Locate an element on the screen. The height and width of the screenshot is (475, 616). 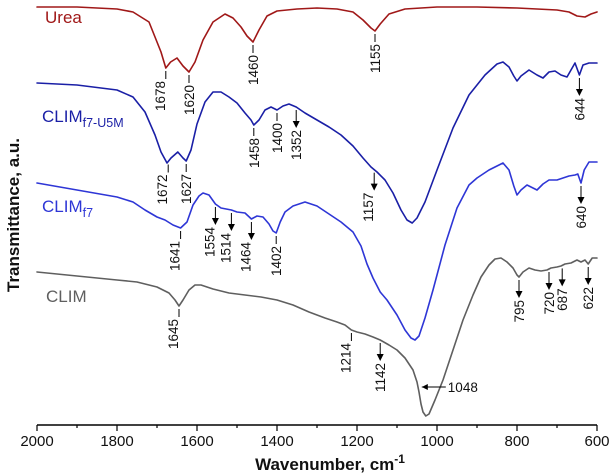
y-axis-title: Transmittance, a.u. is located at coordinates (13, 215).